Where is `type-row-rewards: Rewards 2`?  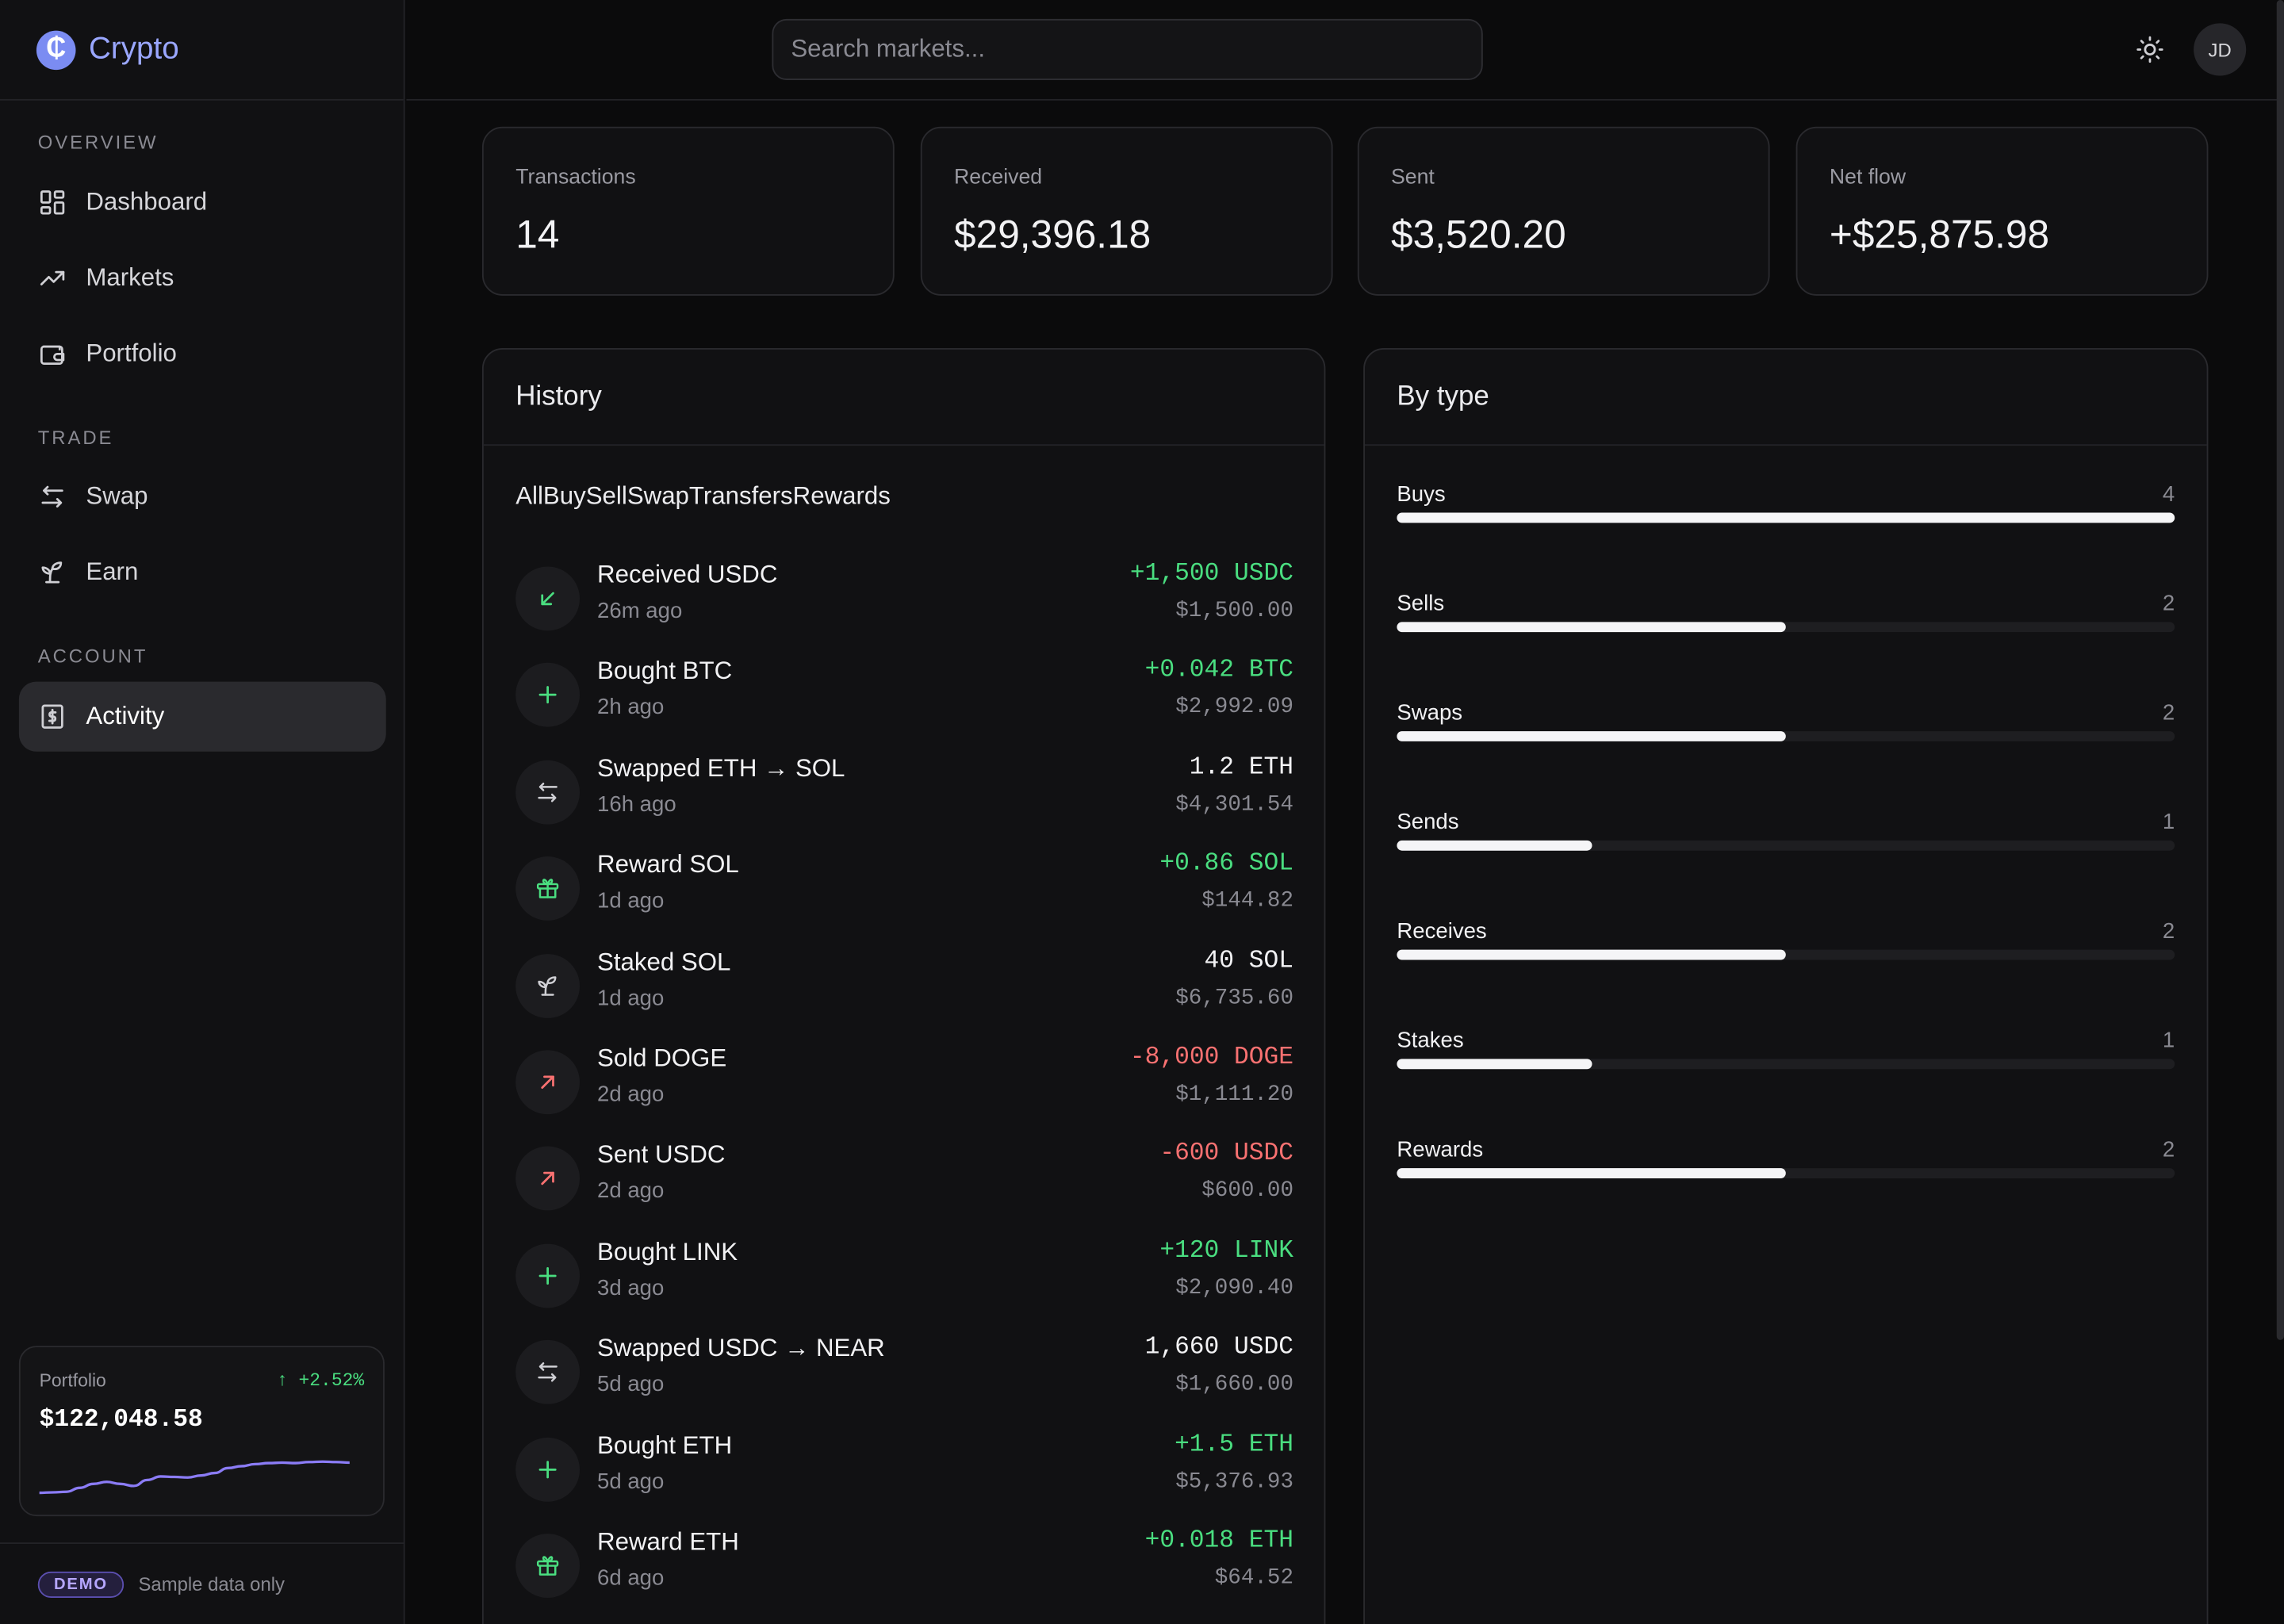
type-row-rewards: Rewards 2 is located at coordinates (1786, 1167).